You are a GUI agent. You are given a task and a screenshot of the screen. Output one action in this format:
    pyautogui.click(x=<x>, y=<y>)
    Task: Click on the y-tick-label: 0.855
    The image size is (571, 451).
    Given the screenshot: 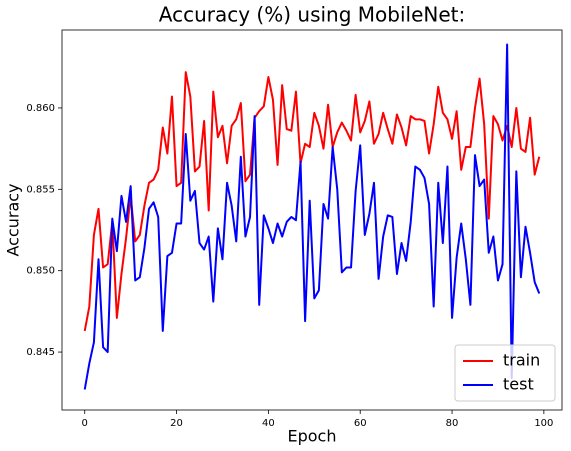 What is the action you would take?
    pyautogui.click(x=40, y=189)
    